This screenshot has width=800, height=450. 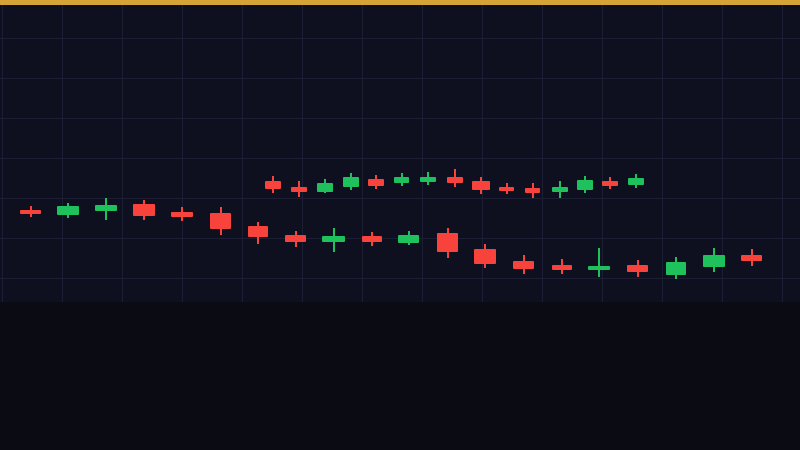 What do you see at coordinates (599, 262) in the screenshot?
I see `candle-wick` at bounding box center [599, 262].